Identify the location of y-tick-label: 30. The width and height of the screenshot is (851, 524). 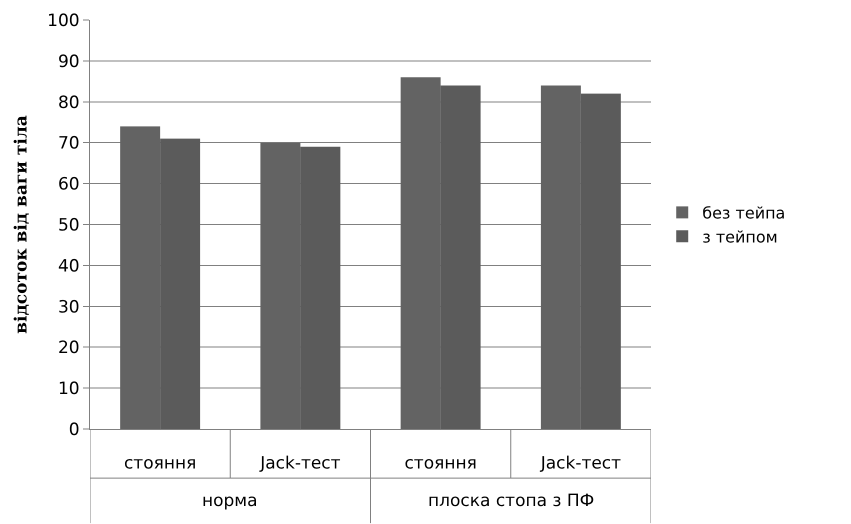
(69, 307).